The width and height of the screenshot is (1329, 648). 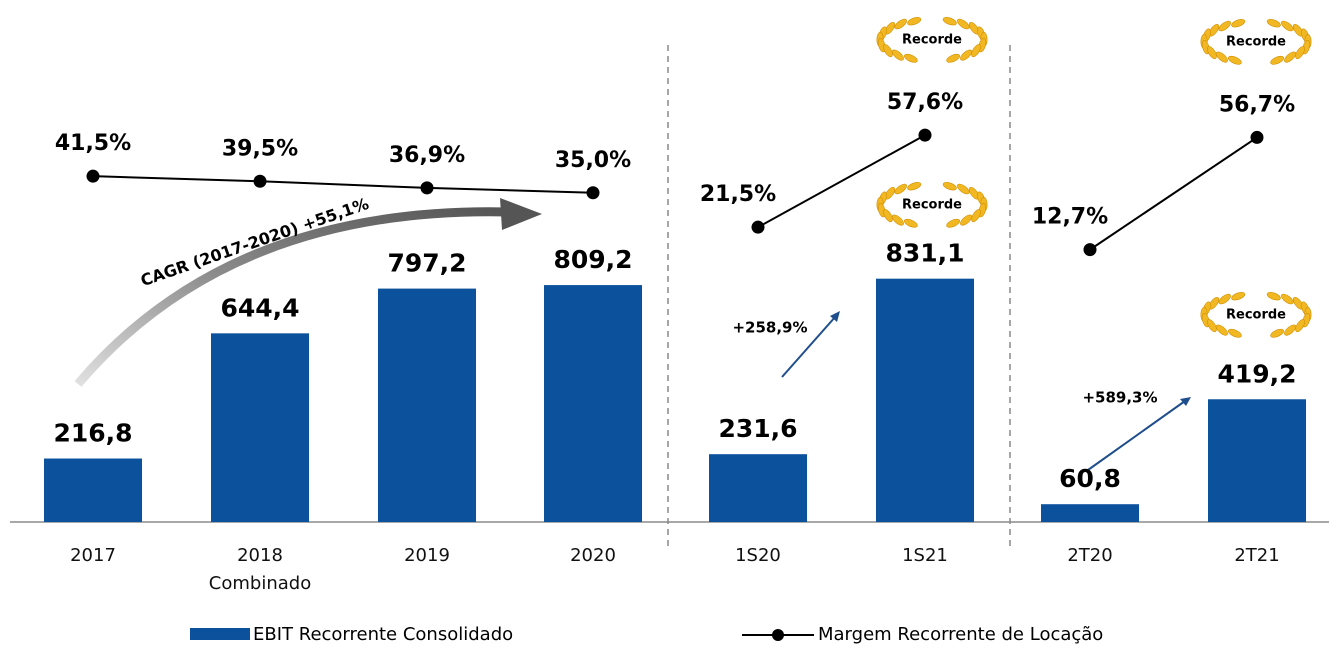 I want to click on x-tick-label: 2018 Combinado, so click(x=260, y=569).